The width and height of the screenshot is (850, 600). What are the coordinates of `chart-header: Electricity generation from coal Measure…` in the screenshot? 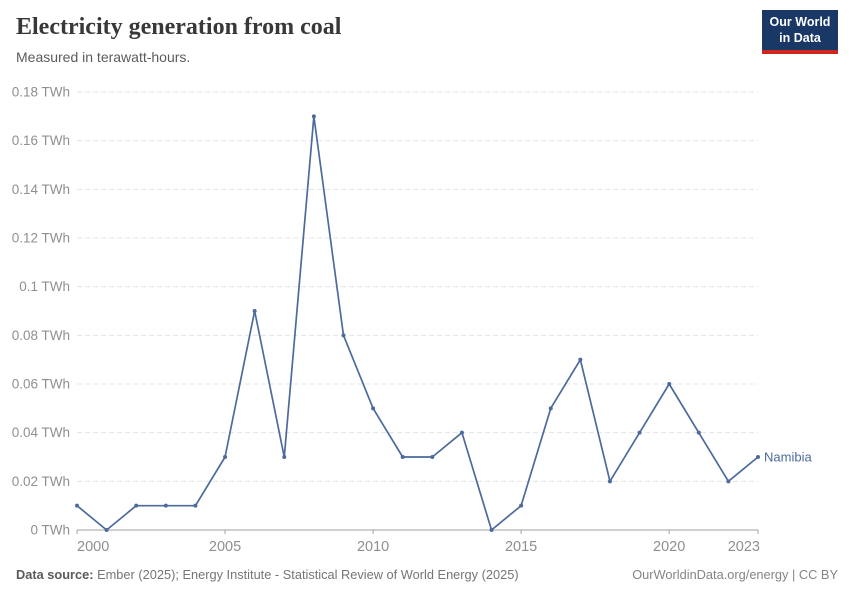 It's located at (178, 39).